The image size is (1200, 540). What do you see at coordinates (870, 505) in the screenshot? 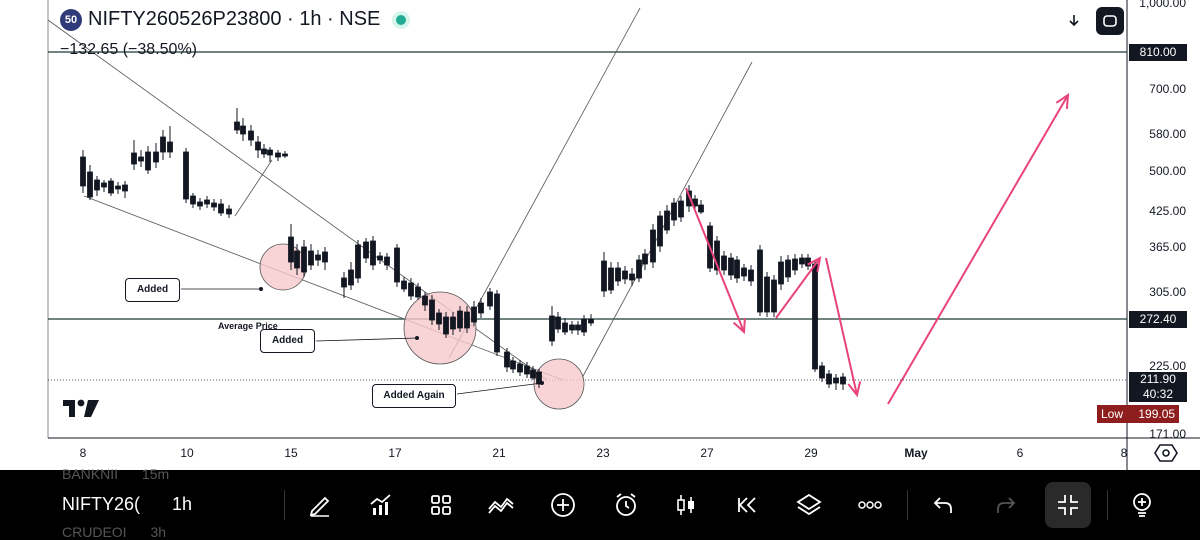
I see `more-icon` at bounding box center [870, 505].